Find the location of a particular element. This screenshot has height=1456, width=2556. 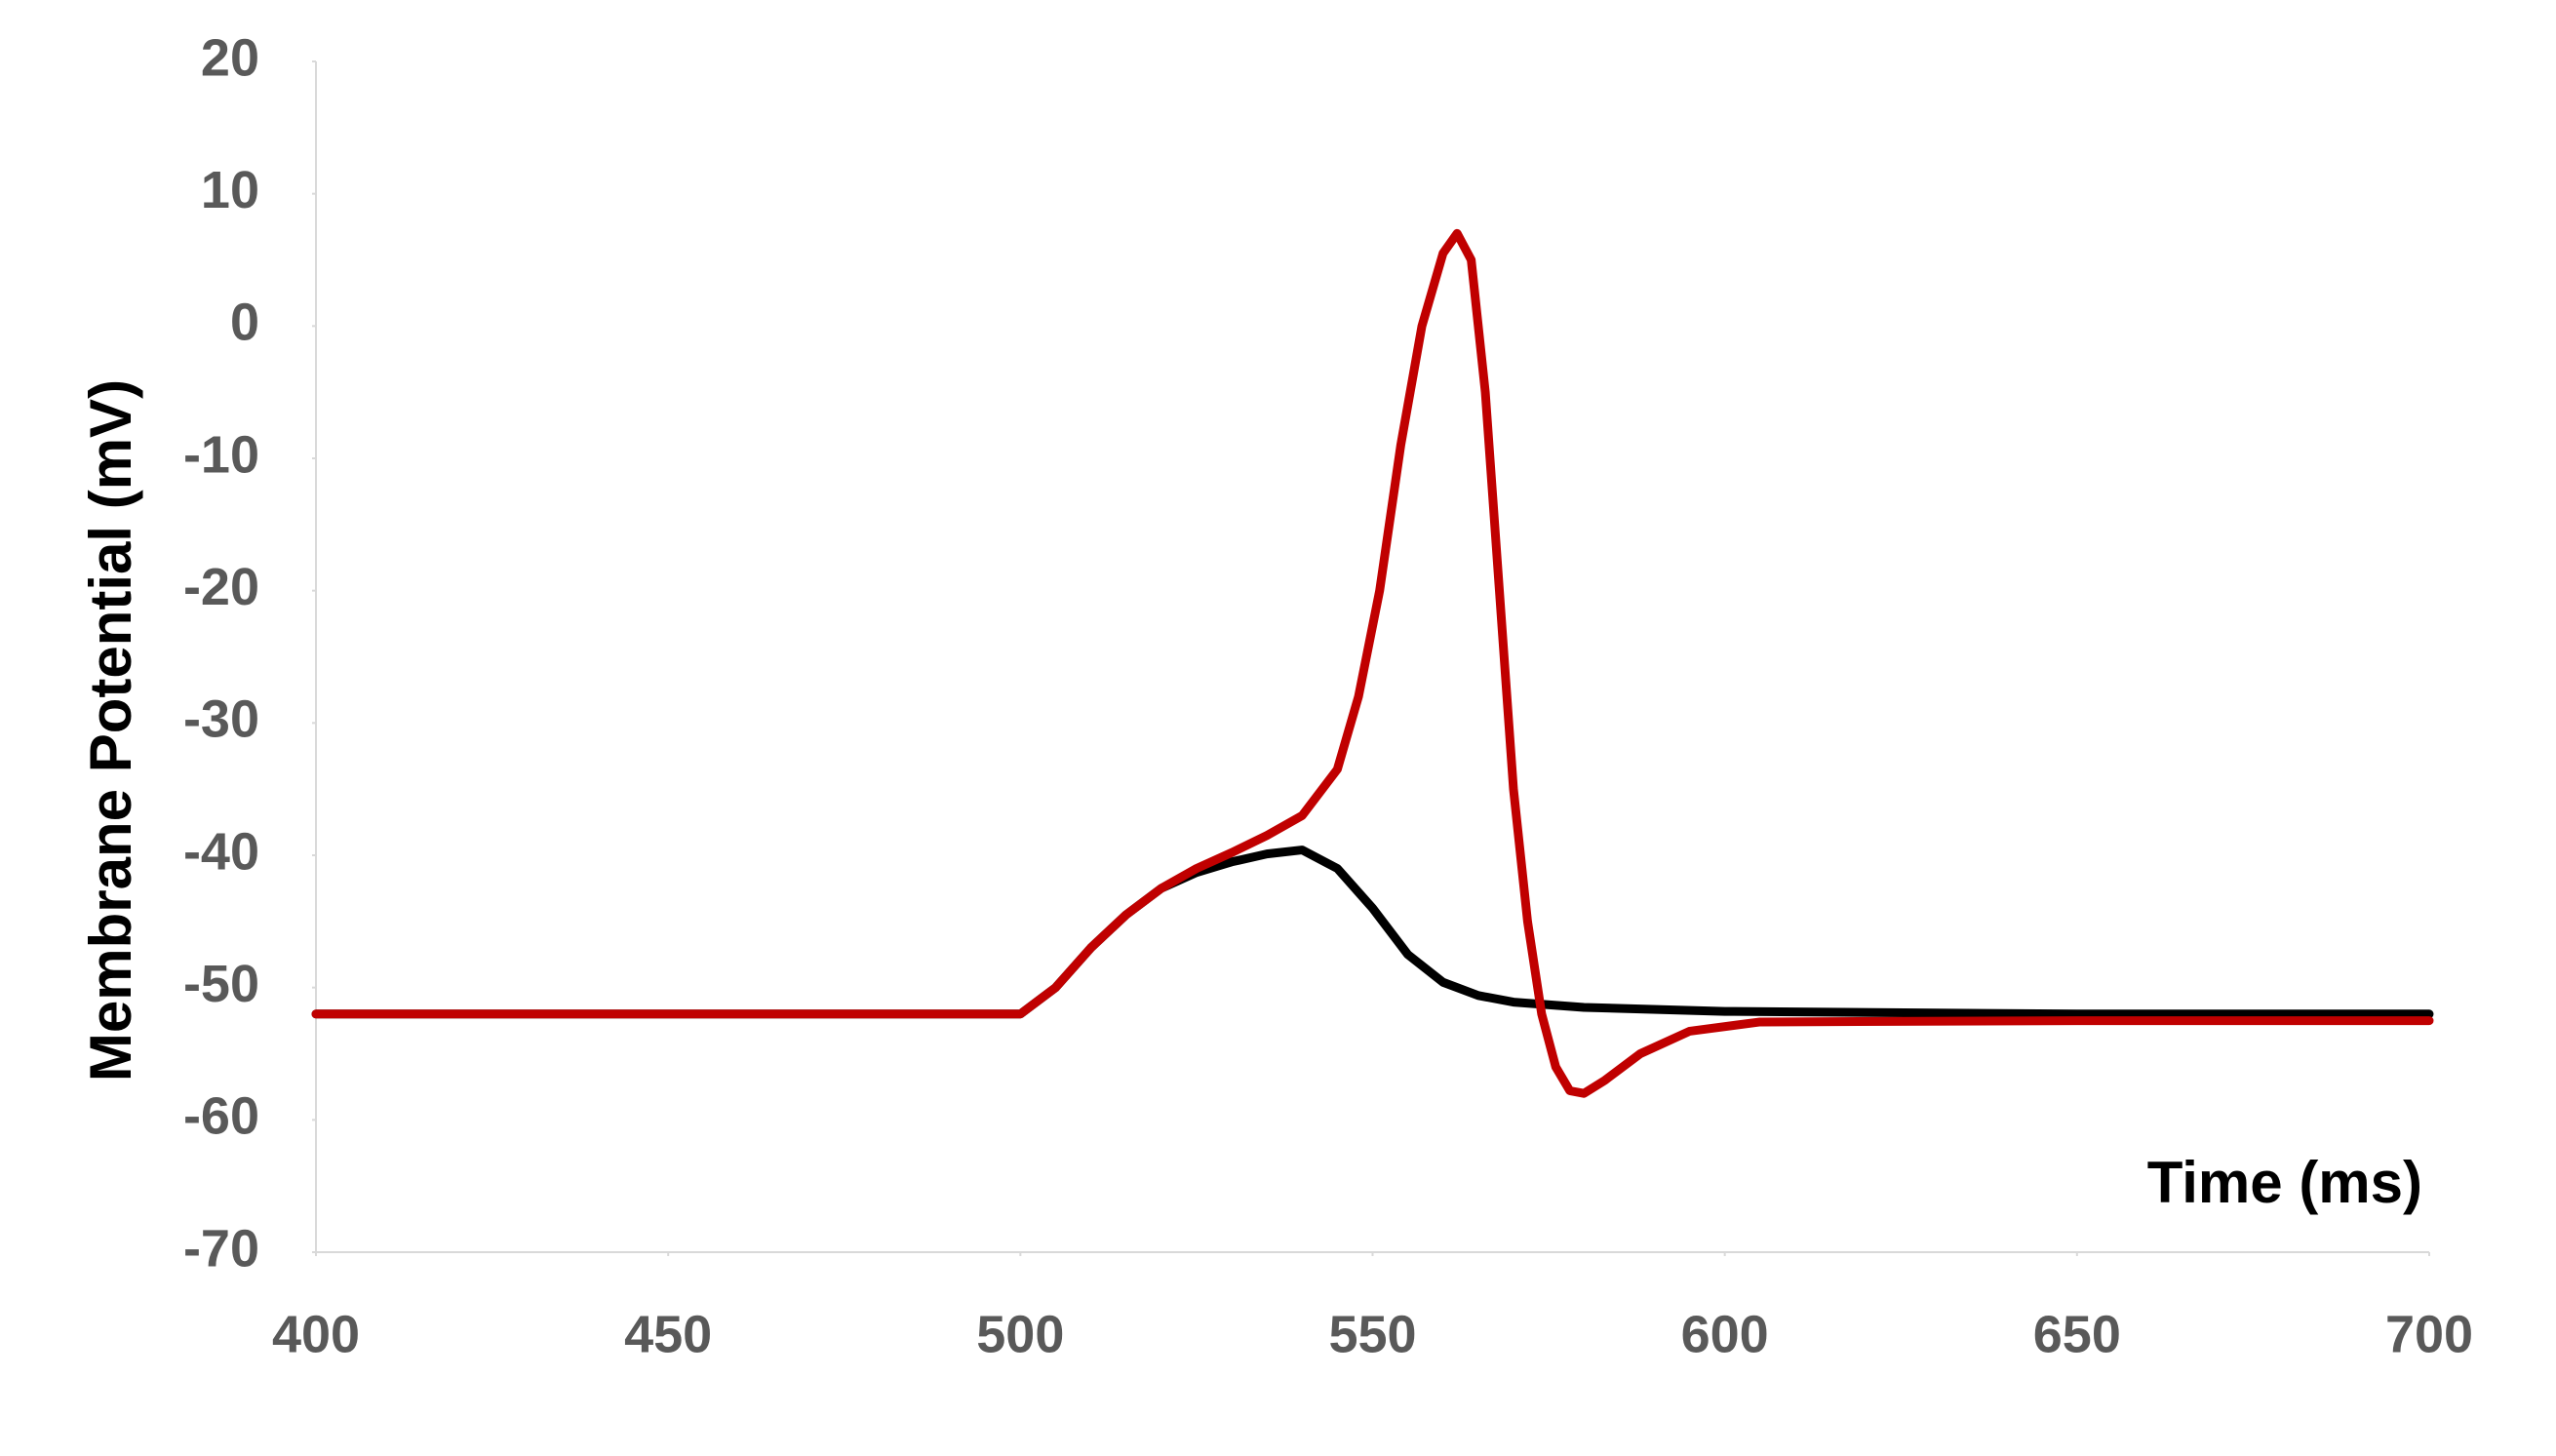

x-tick-label: 450 is located at coordinates (668, 1334).